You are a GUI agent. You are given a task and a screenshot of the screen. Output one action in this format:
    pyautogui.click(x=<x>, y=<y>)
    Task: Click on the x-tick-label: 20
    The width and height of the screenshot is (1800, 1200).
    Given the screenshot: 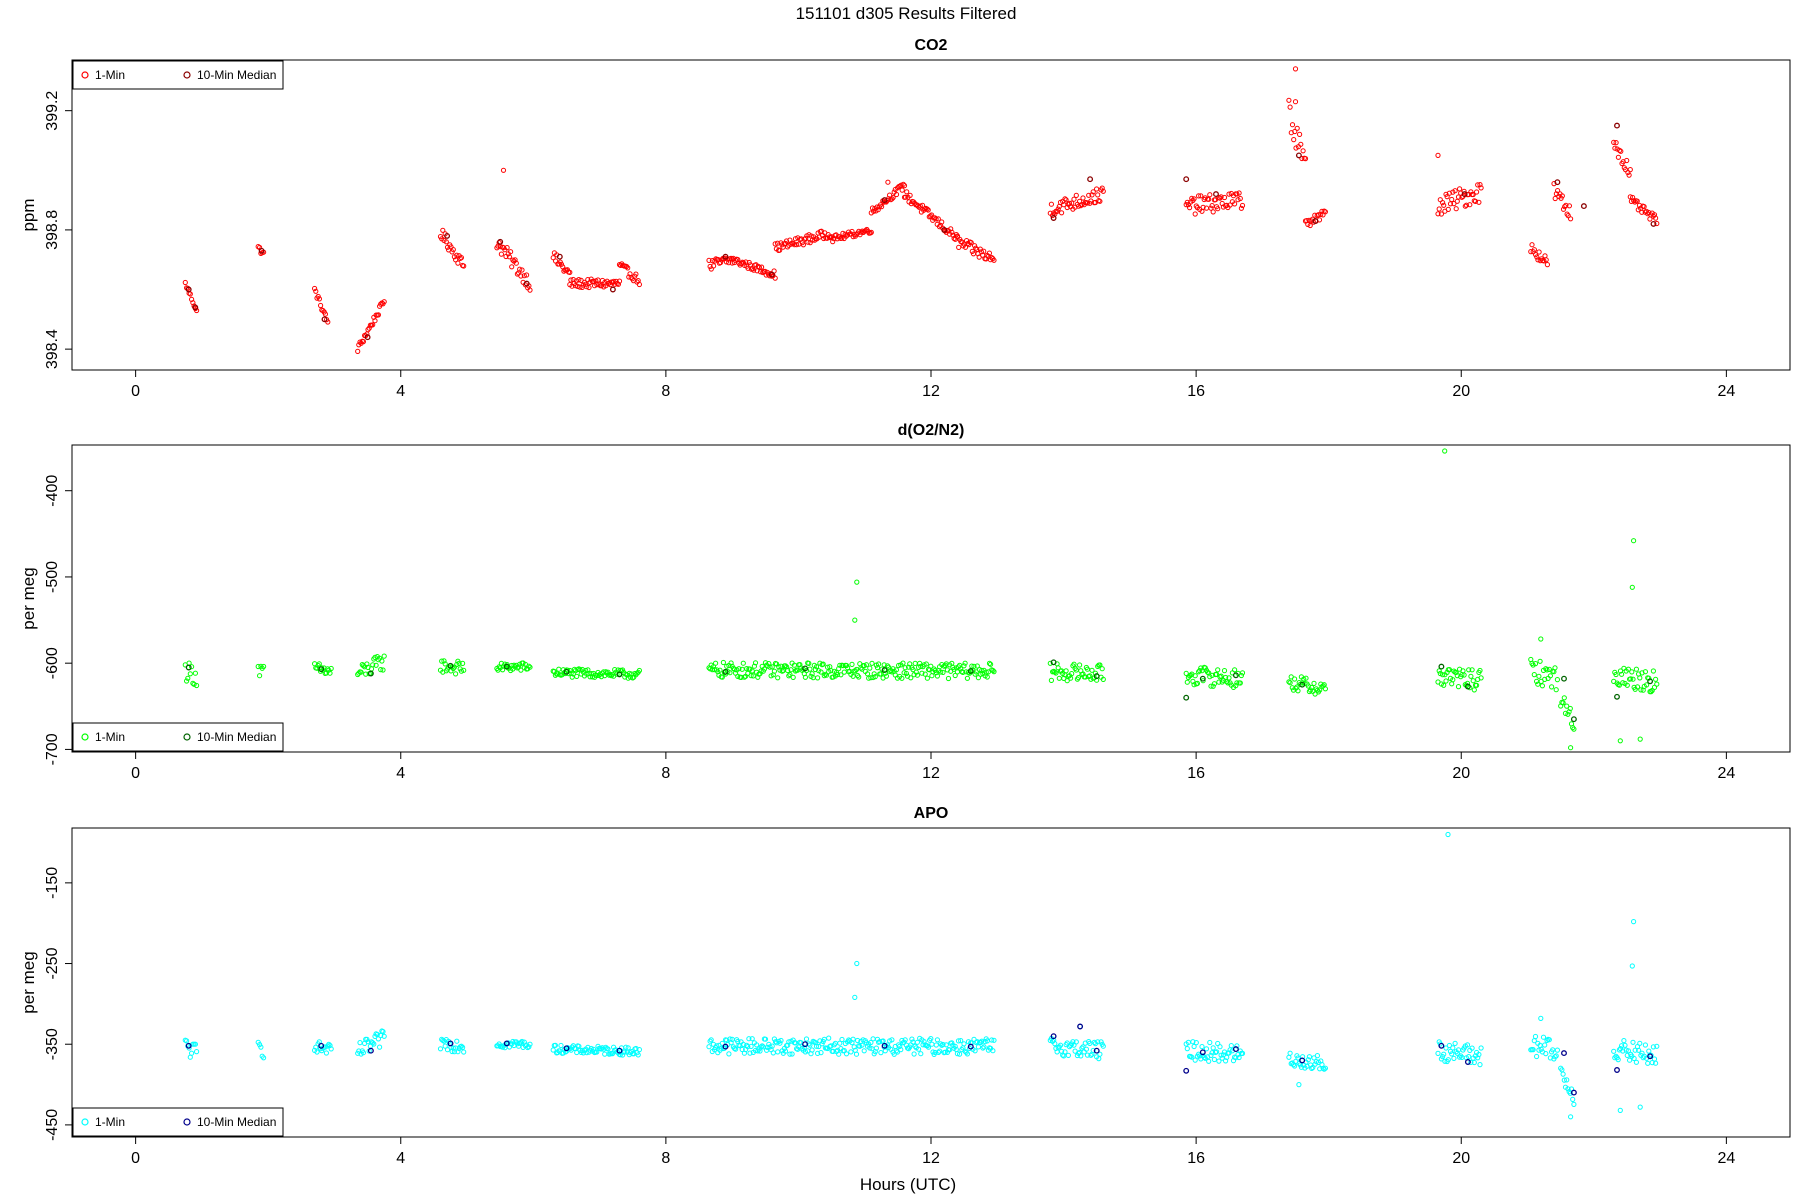 What is the action you would take?
    pyautogui.click(x=1461, y=391)
    